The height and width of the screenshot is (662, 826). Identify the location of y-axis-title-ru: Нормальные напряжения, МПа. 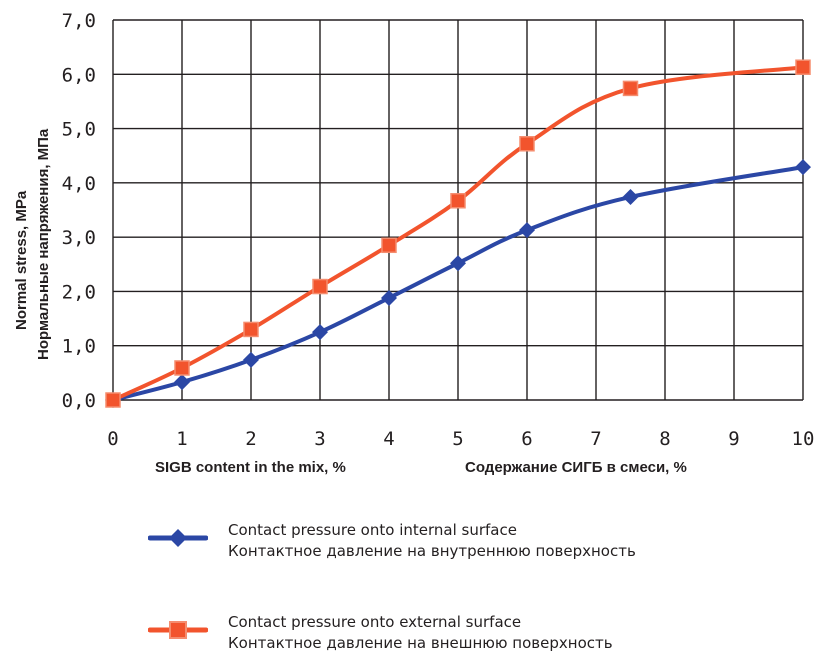
(43, 244).